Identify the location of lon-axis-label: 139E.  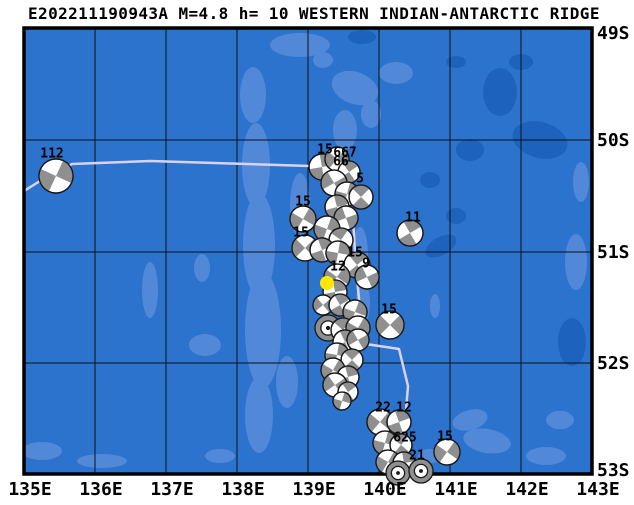
(313, 489).